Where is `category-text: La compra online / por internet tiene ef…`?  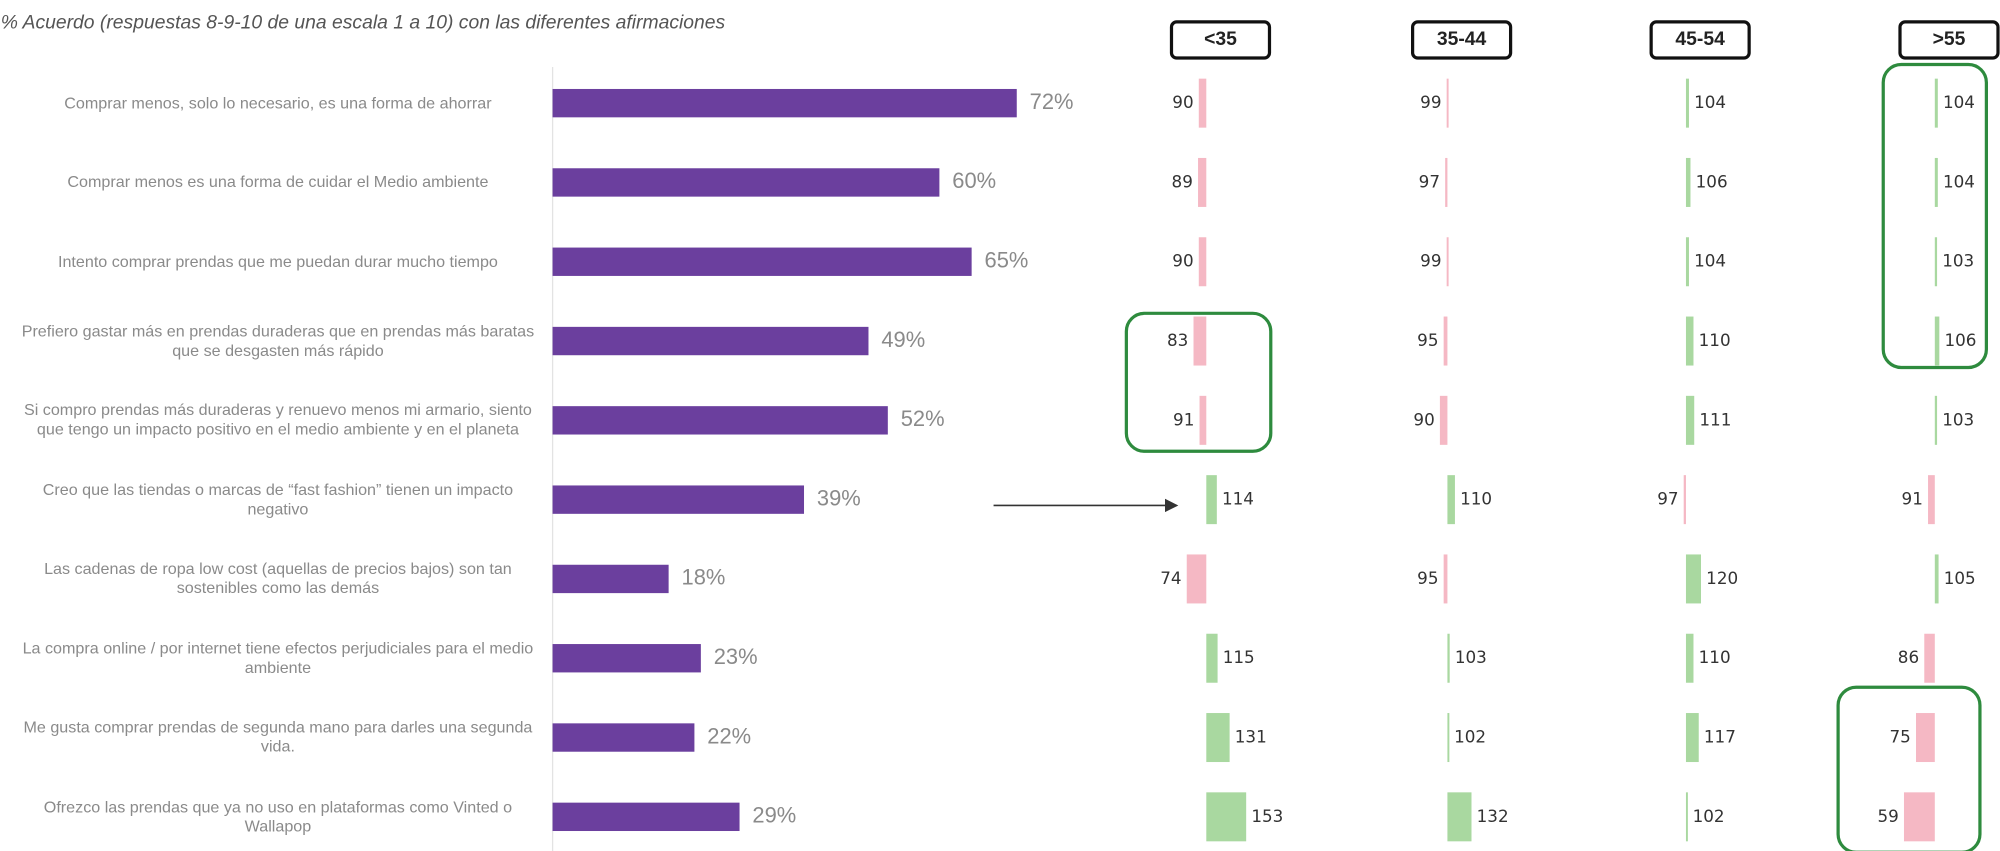 category-text: La compra online / por internet tiene ef… is located at coordinates (278, 657).